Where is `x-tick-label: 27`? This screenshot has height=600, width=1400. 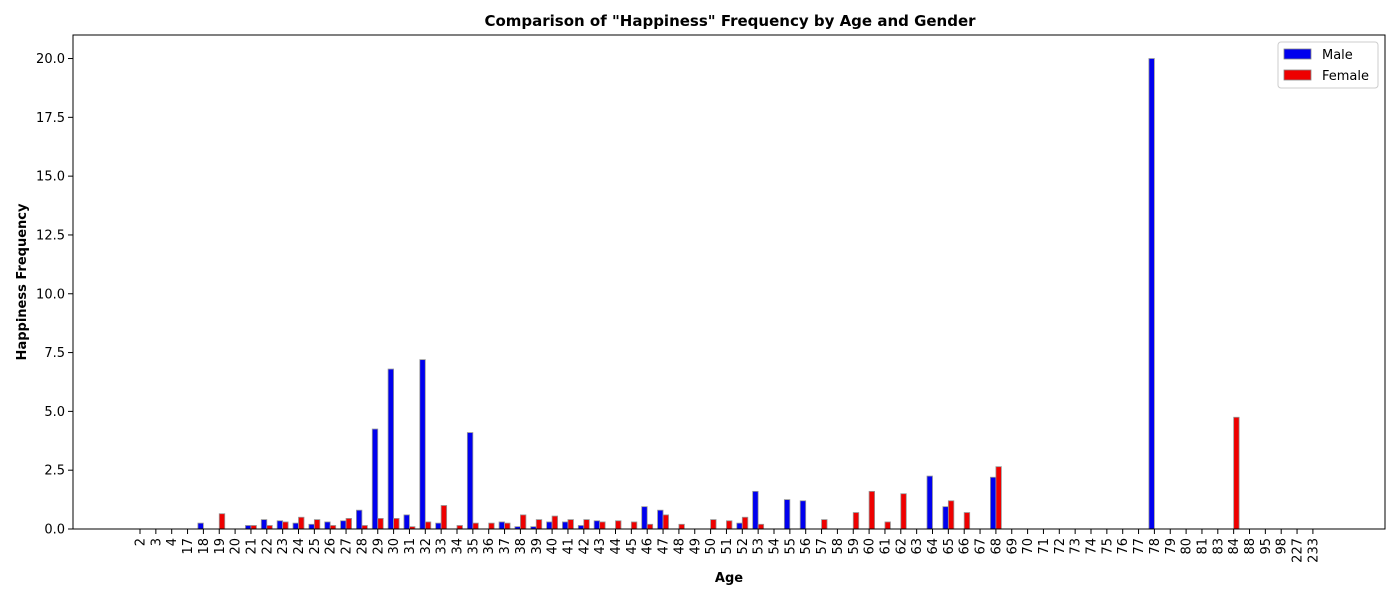 x-tick-label: 27 is located at coordinates (347, 546).